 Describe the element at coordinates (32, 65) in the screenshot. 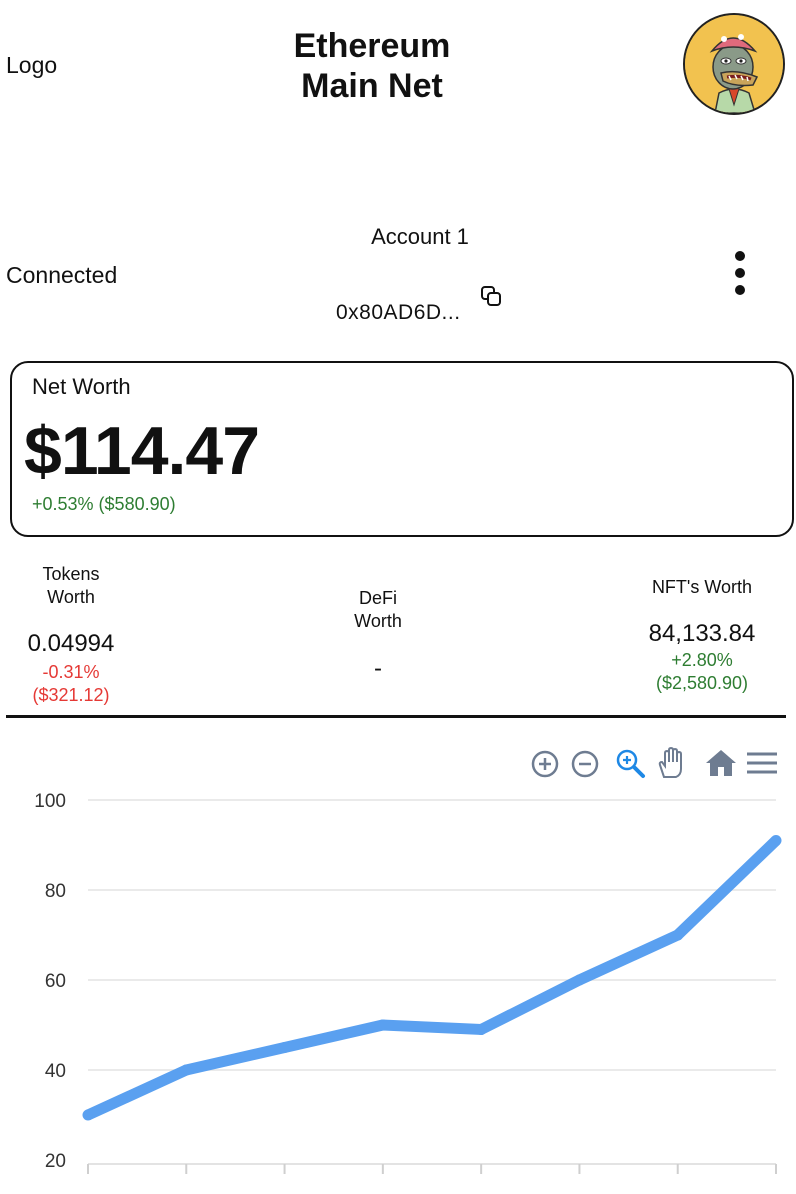

I see `logo-text: Logo` at that location.